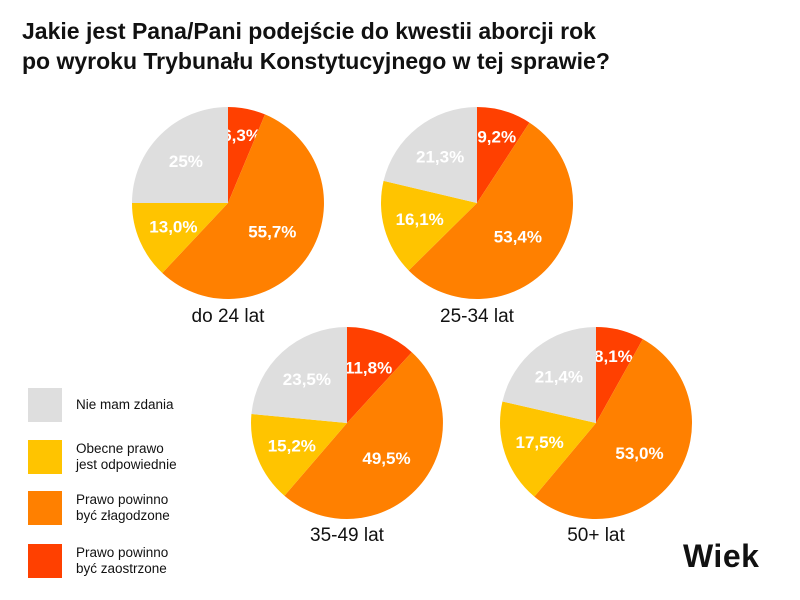  What do you see at coordinates (496, 137) in the screenshot?
I see `data-label: 9,2%` at bounding box center [496, 137].